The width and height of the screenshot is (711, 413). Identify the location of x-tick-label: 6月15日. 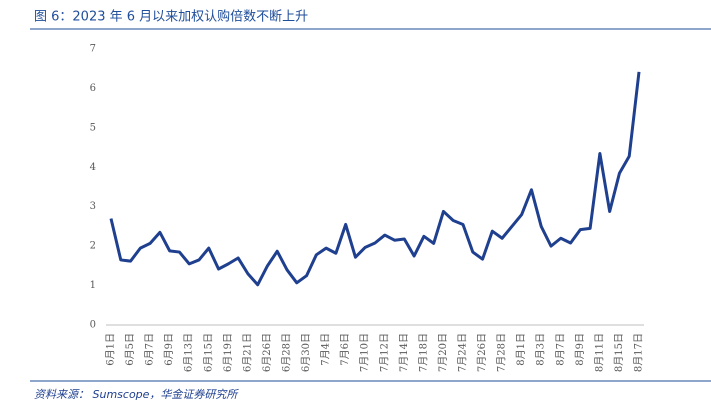
(208, 352).